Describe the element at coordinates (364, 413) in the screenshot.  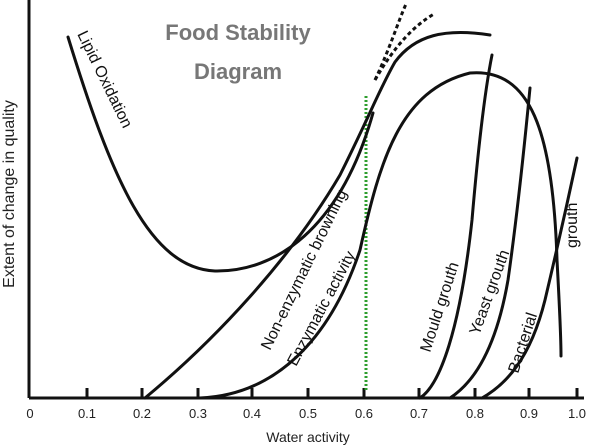
I see `x-tick-label: 0.6` at that location.